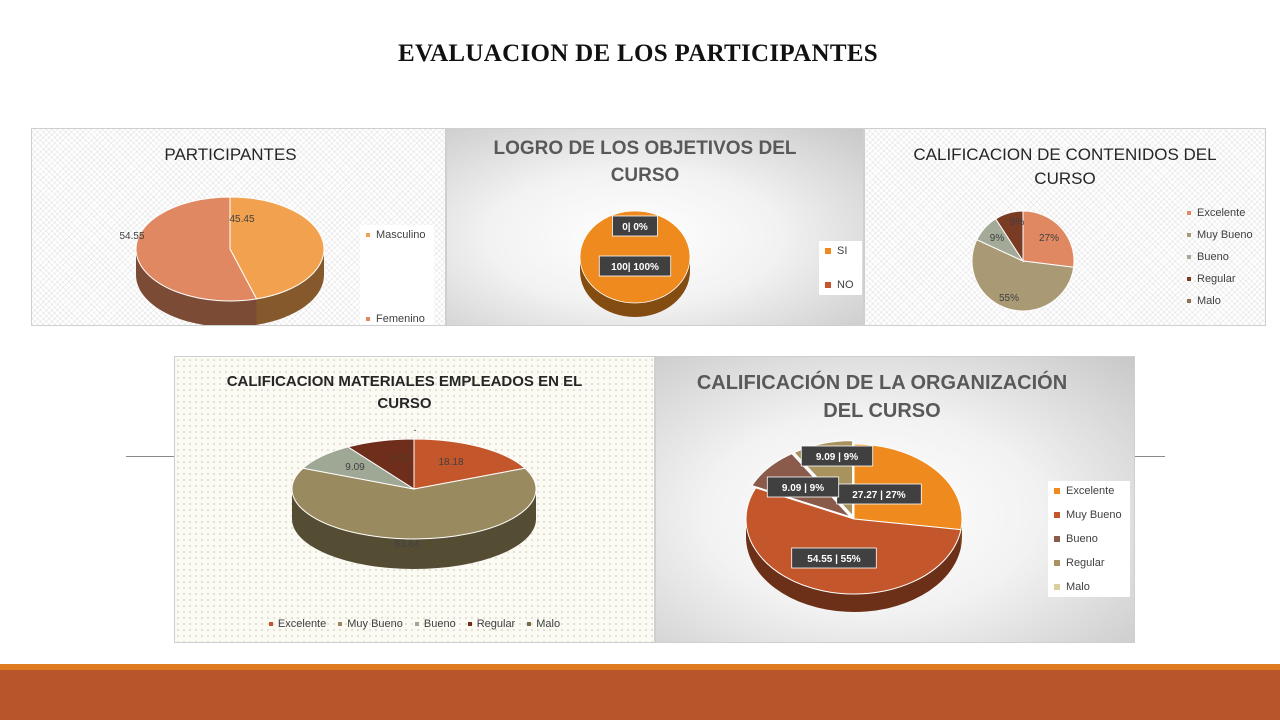 The image size is (1280, 720). I want to click on divider-line-right, so click(1149, 456).